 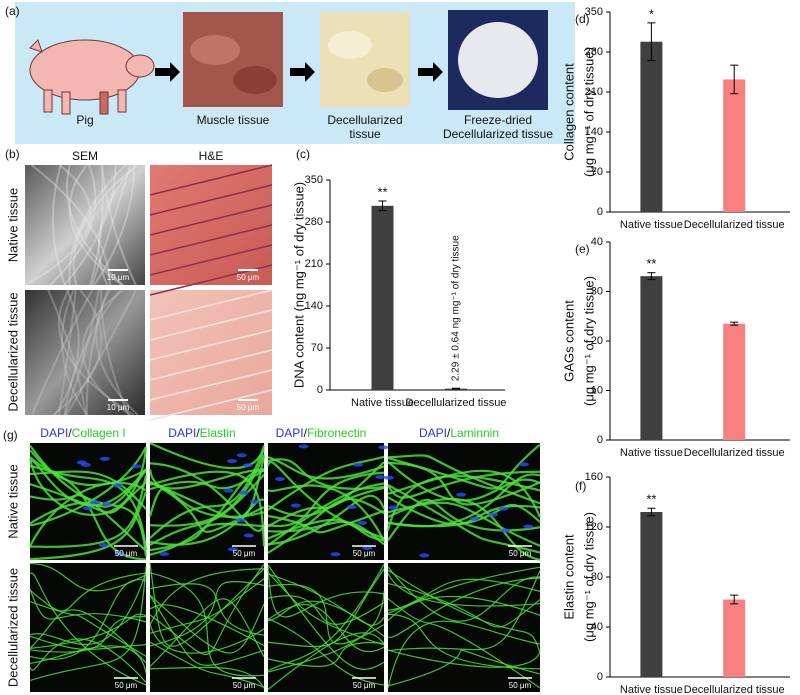 What do you see at coordinates (365, 59) in the screenshot?
I see `decellularized-photo` at bounding box center [365, 59].